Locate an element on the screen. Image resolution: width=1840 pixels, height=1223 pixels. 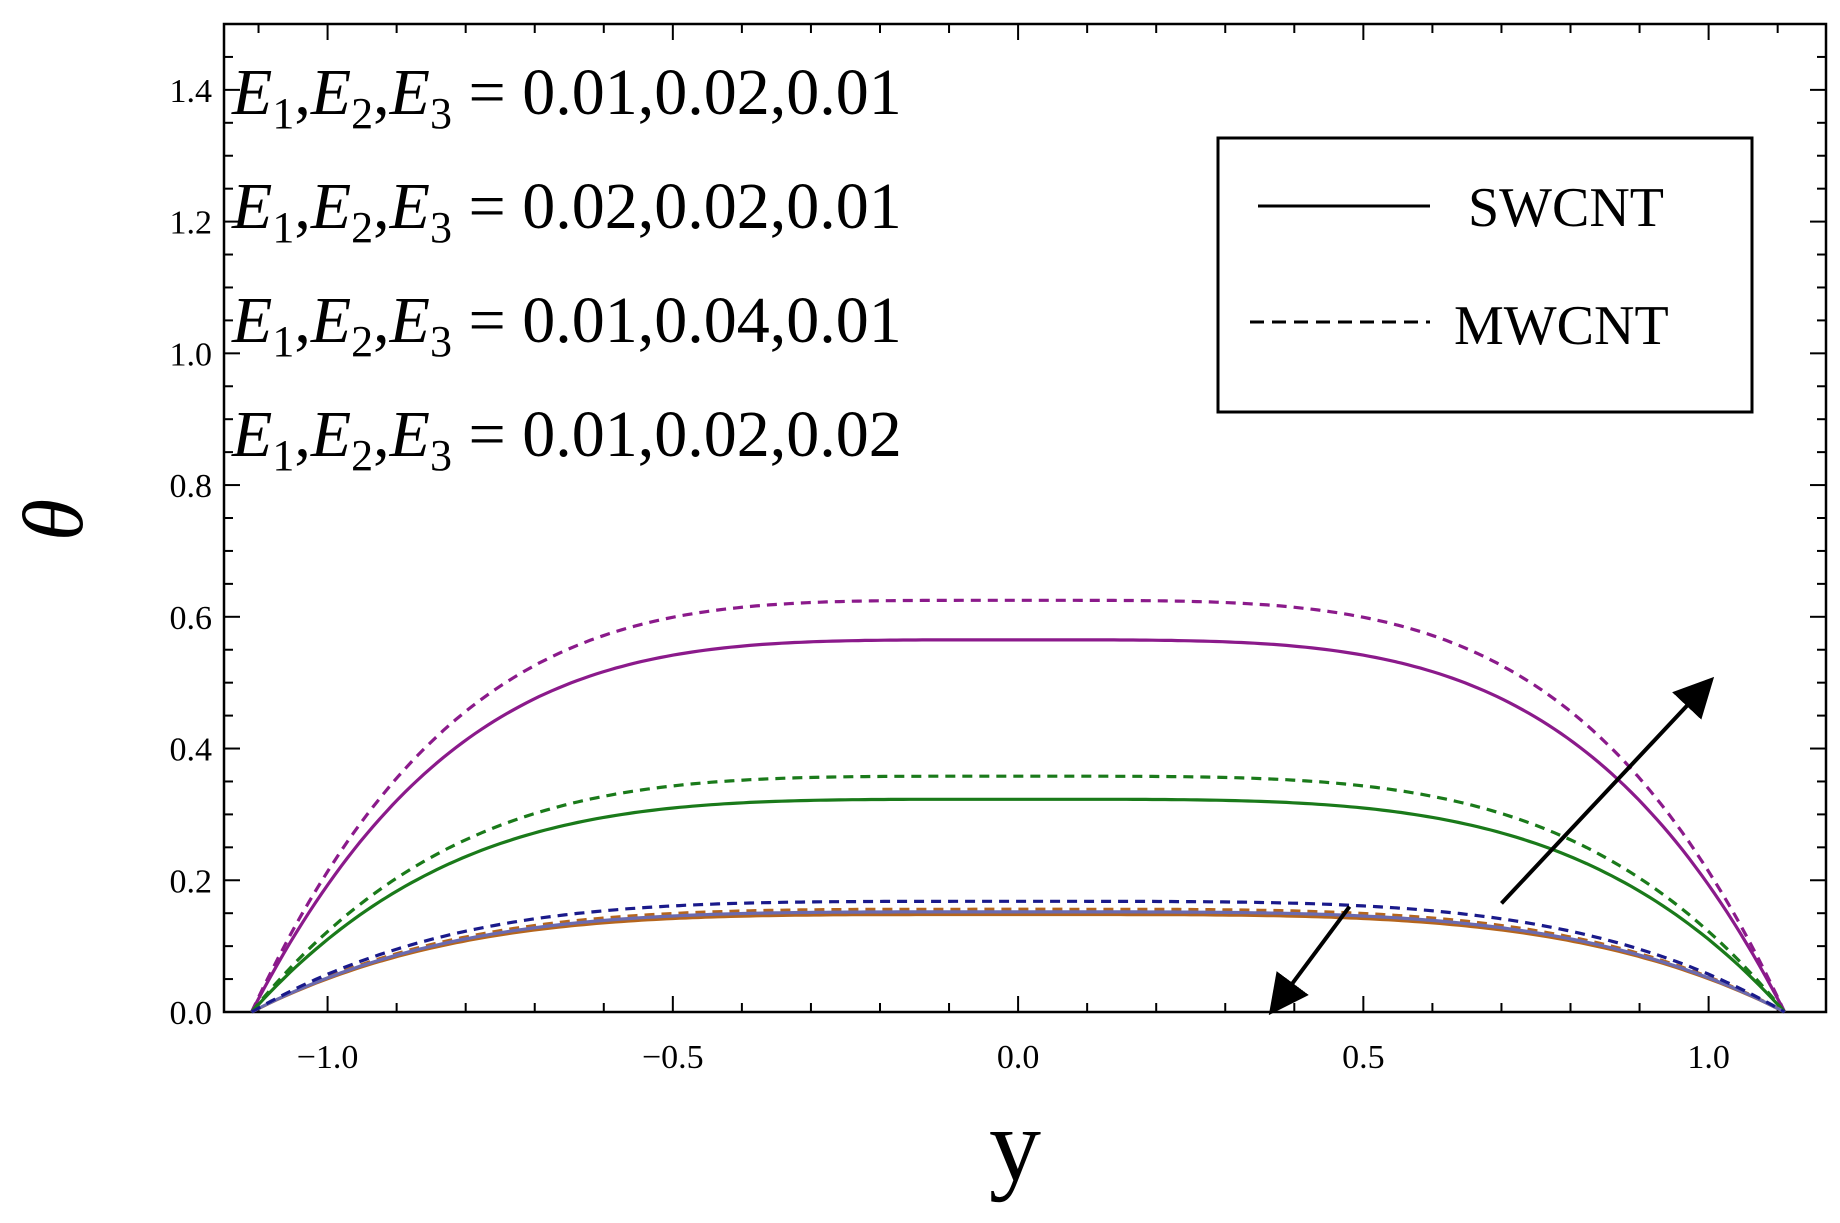
legend-label-mwcnt: MWCNT is located at coordinates (1561, 326).